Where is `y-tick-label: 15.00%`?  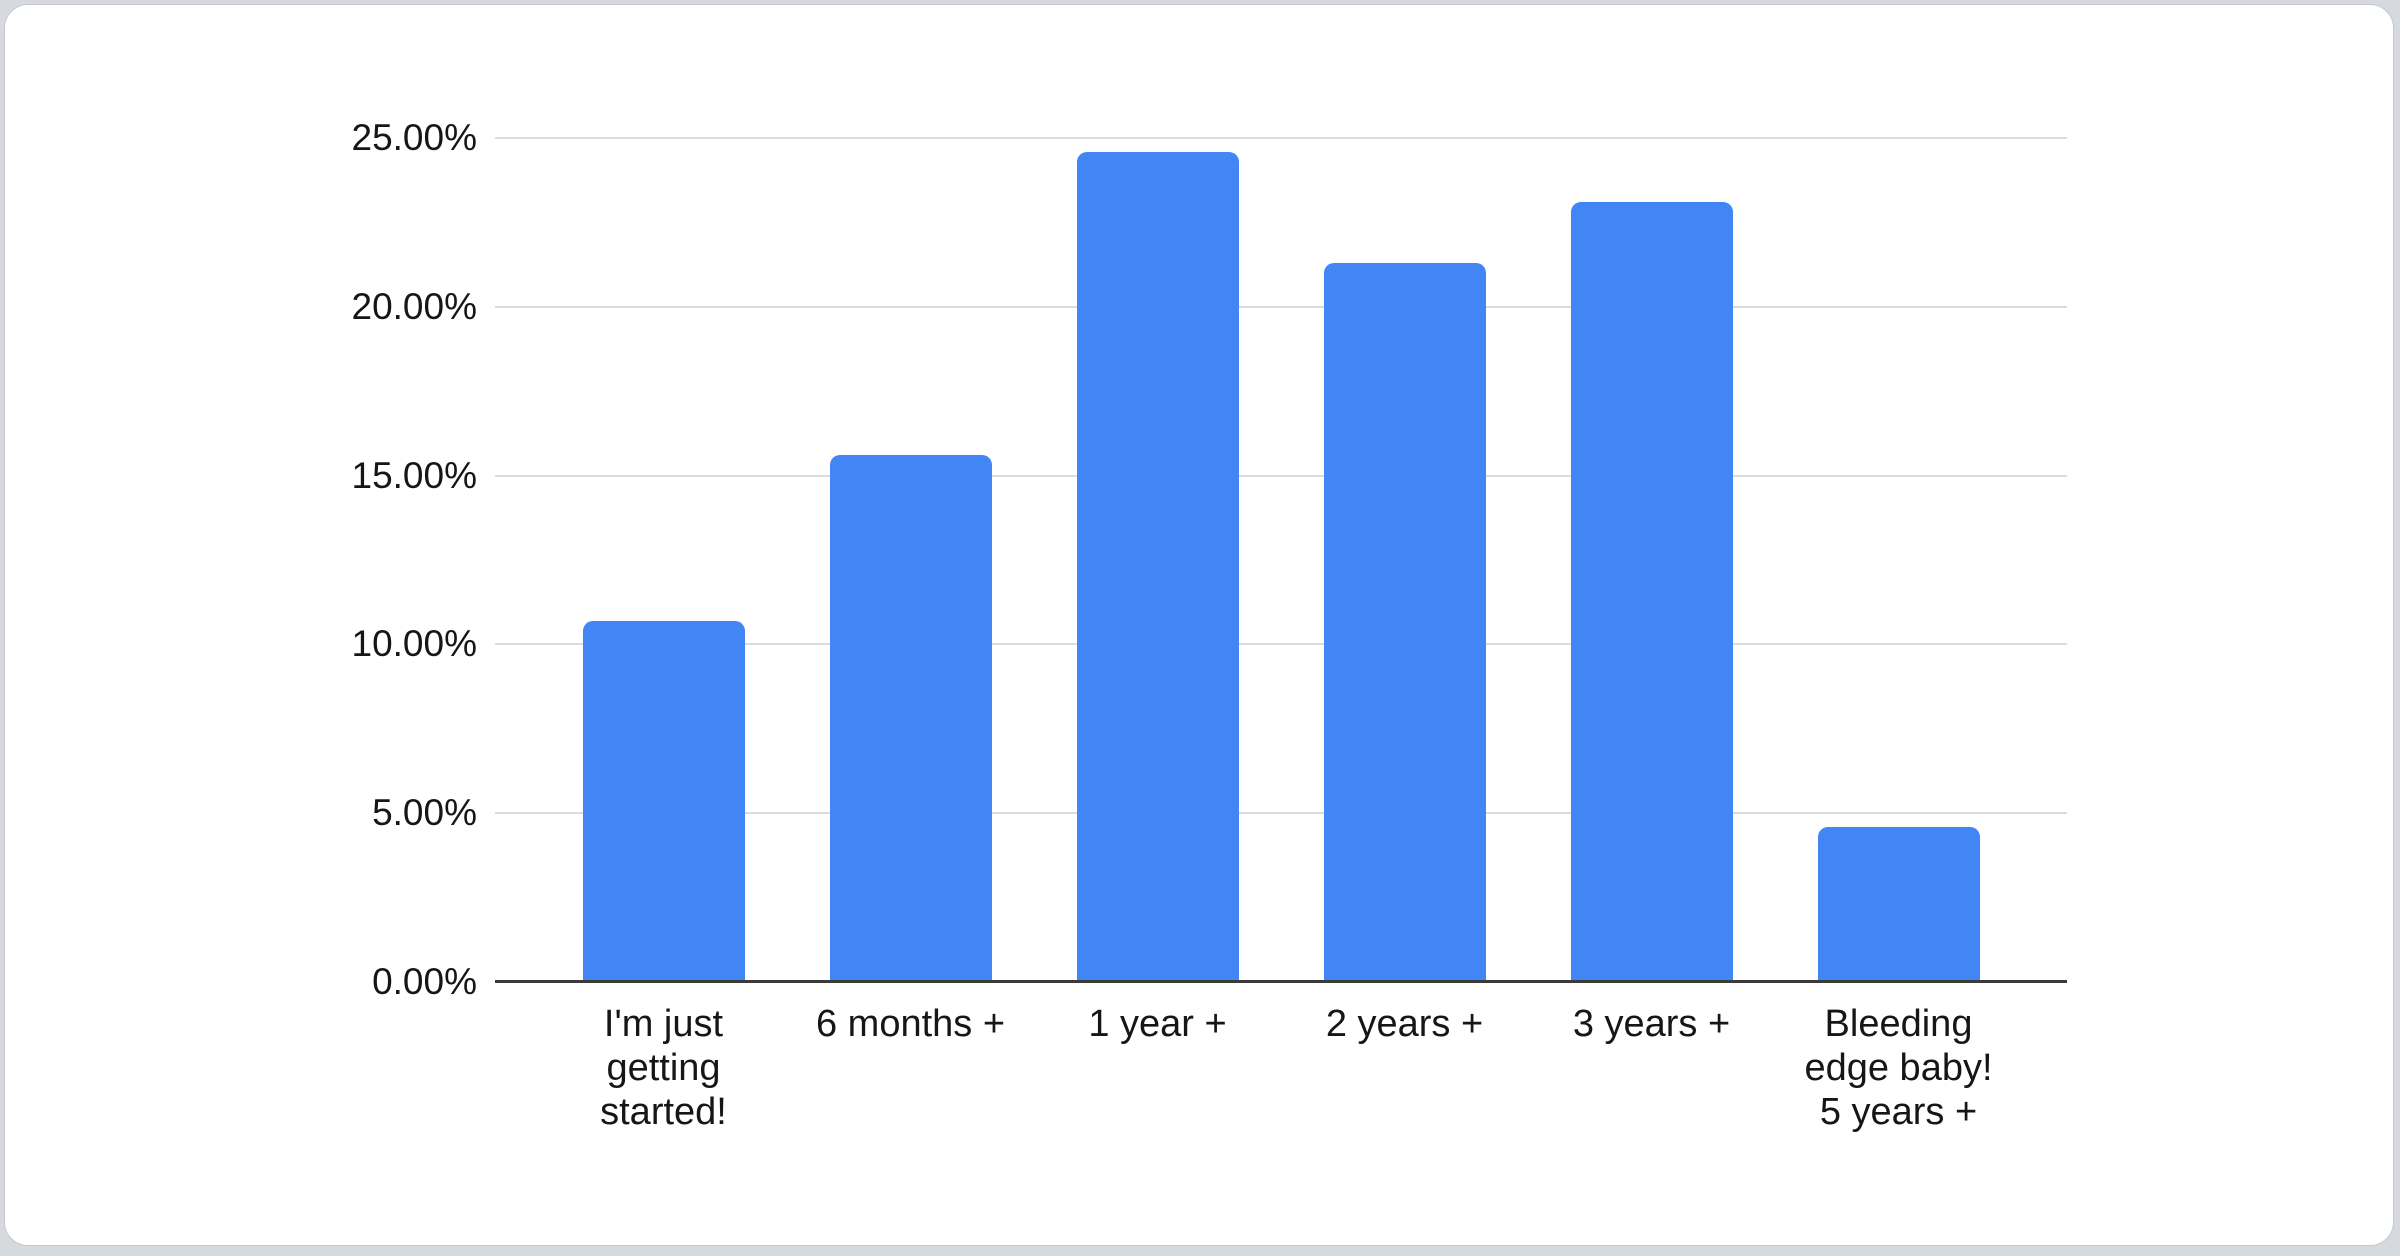 y-tick-label: 15.00% is located at coordinates (414, 475).